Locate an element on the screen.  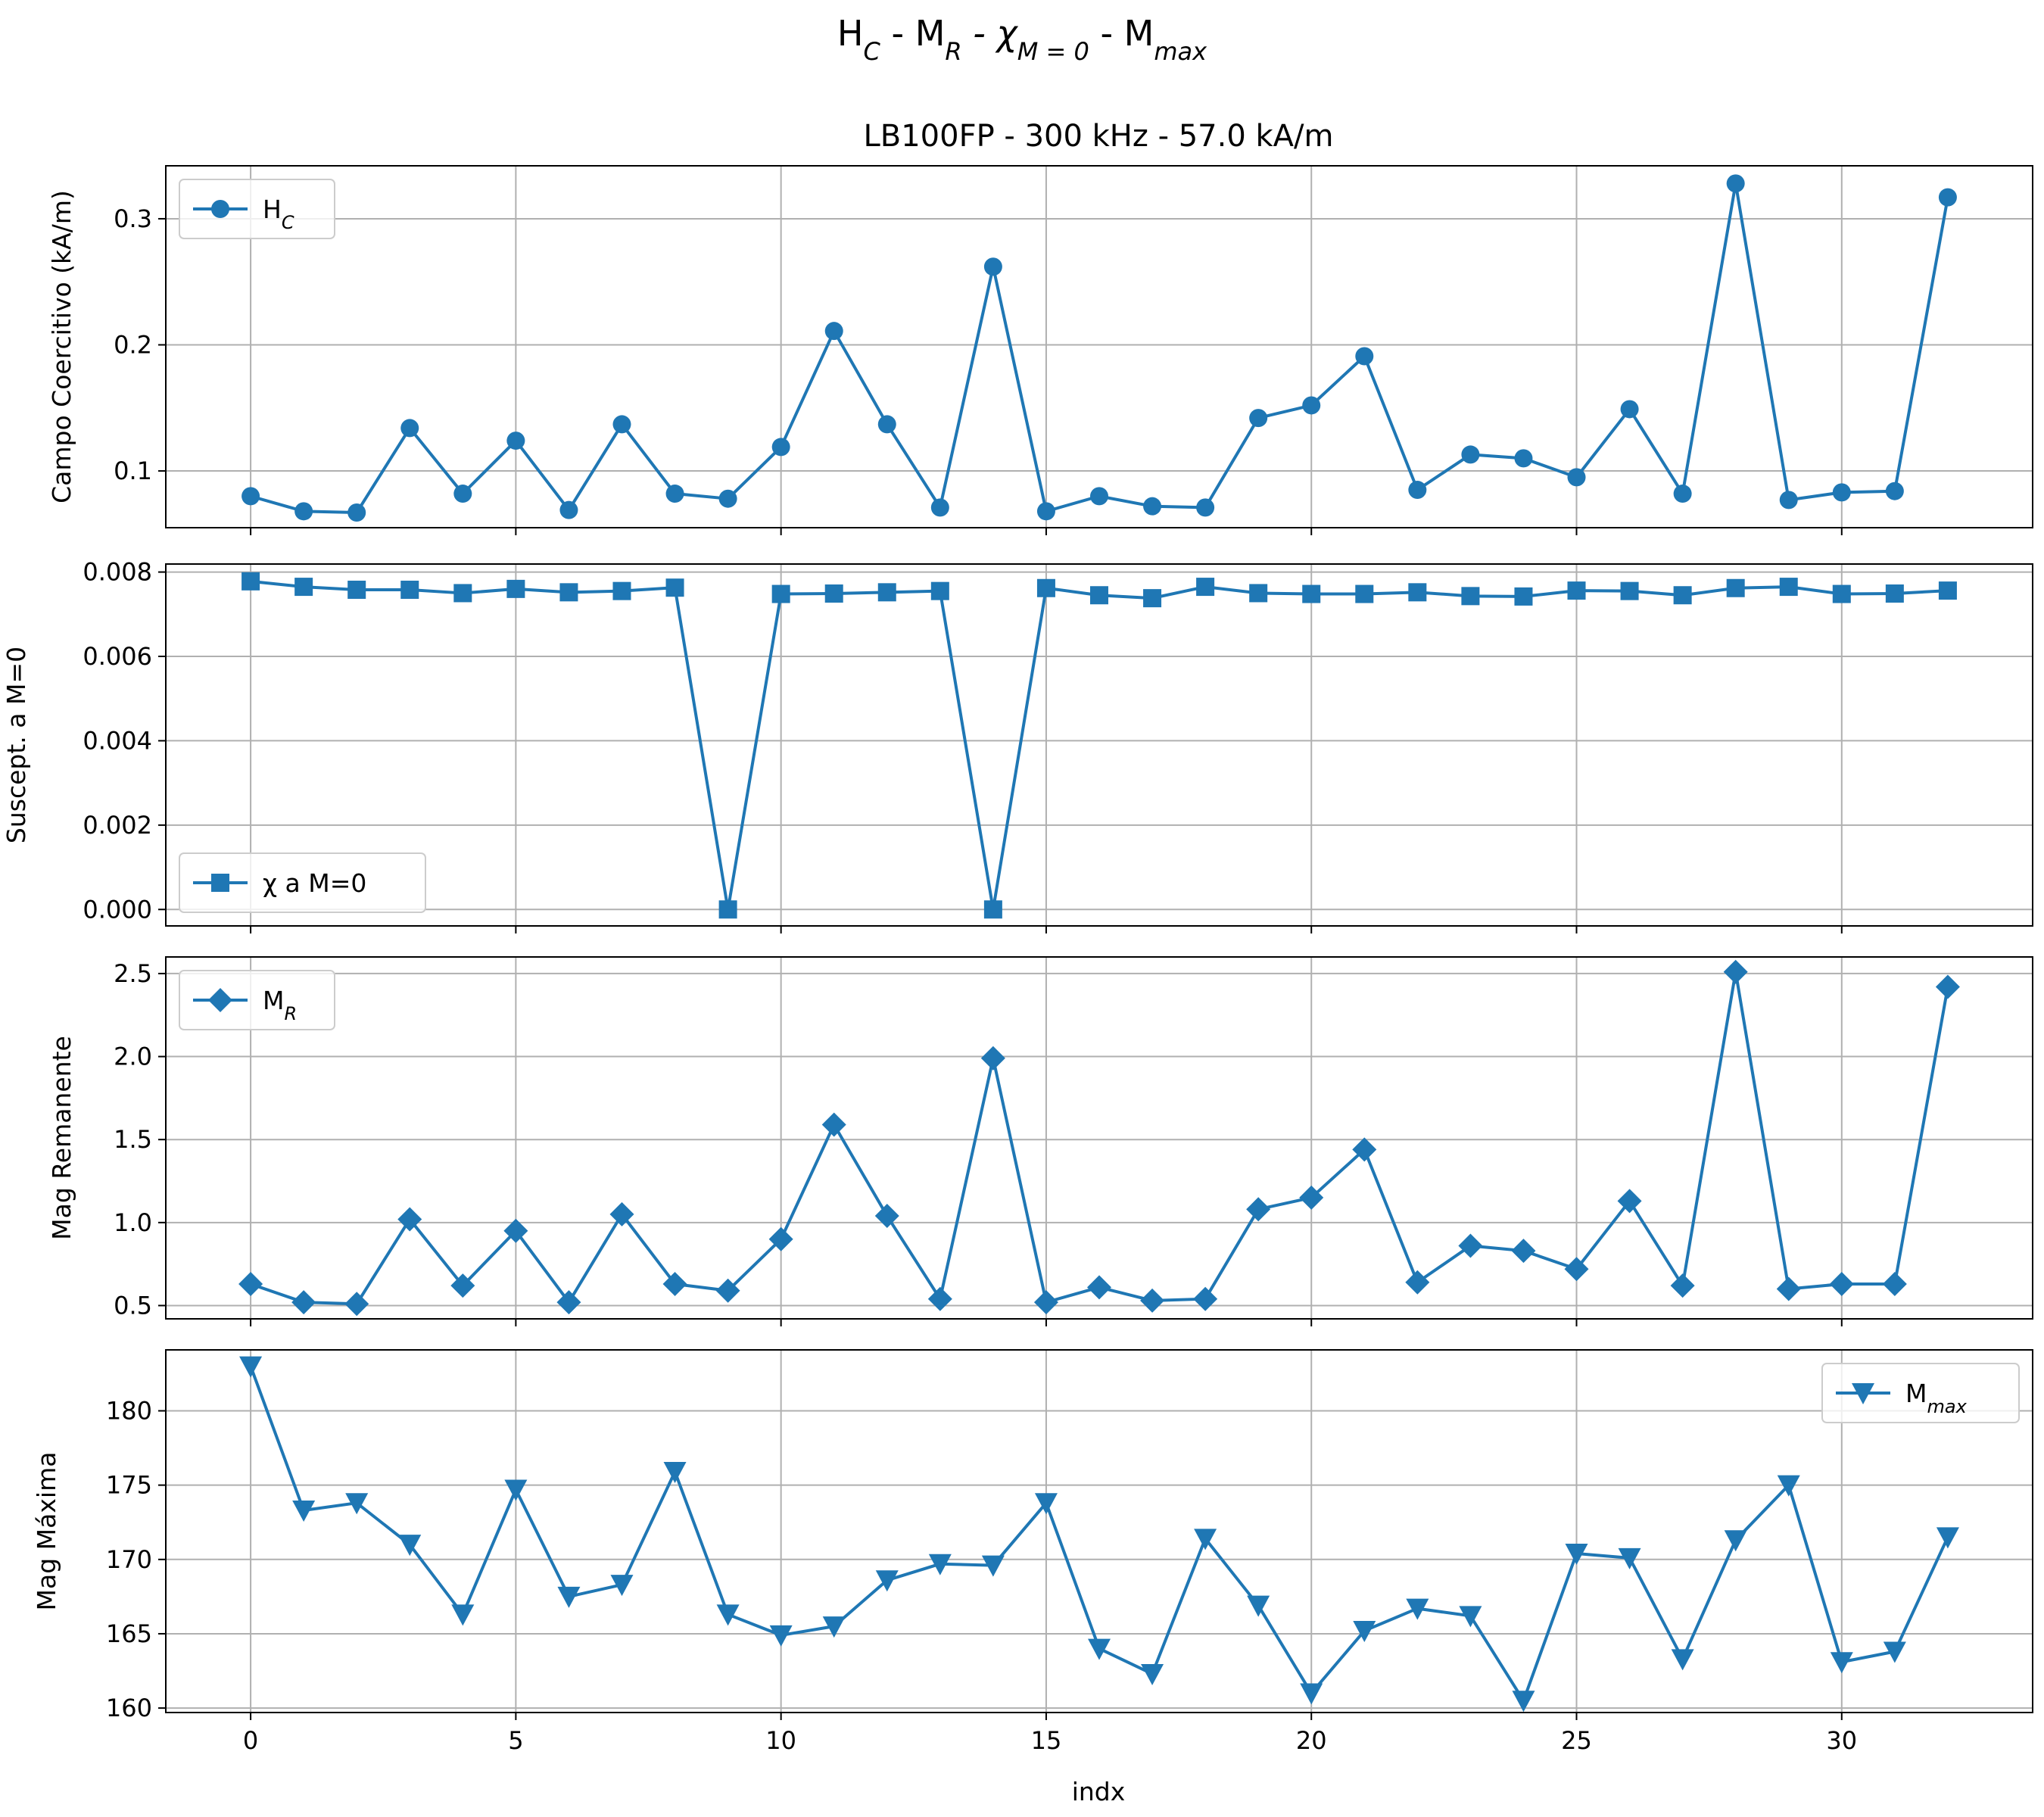
y-tick-label: 0.006 is located at coordinates (118, 656).